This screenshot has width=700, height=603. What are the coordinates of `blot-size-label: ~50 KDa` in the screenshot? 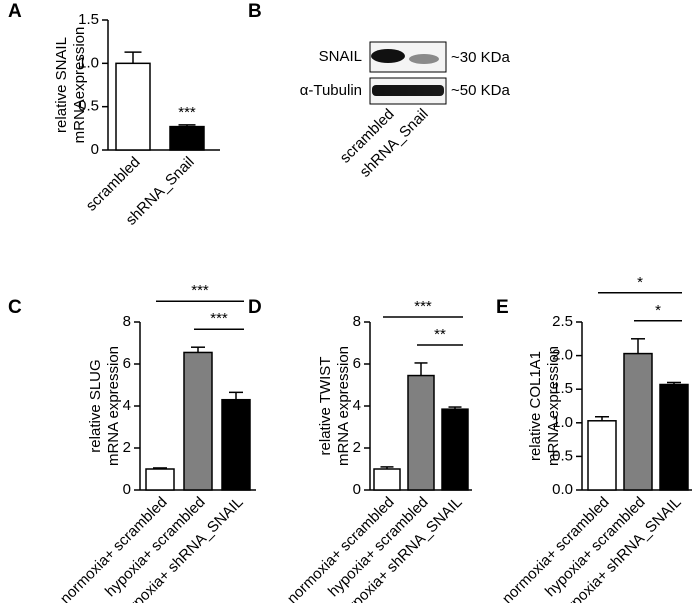 It's located at (480, 90).